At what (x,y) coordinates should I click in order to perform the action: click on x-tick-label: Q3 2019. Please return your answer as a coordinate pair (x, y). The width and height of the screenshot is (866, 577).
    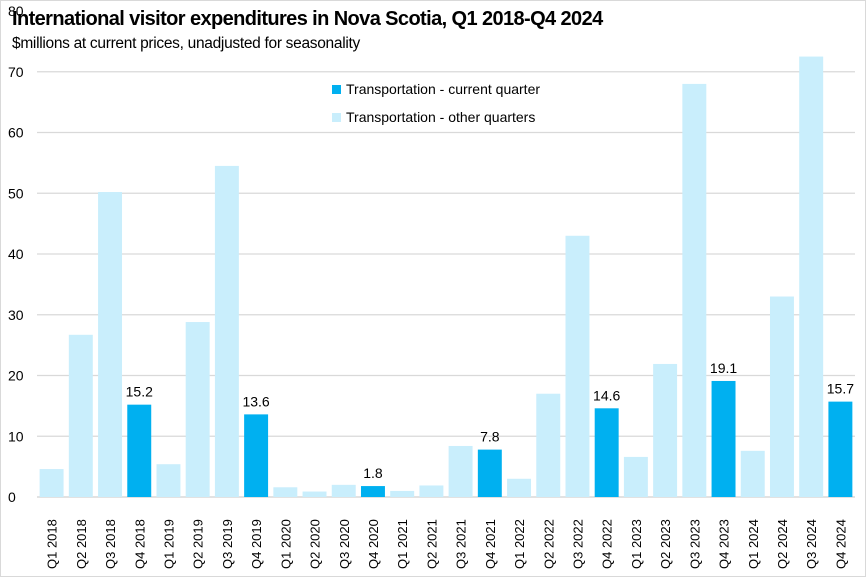
    Looking at the image, I should click on (227, 544).